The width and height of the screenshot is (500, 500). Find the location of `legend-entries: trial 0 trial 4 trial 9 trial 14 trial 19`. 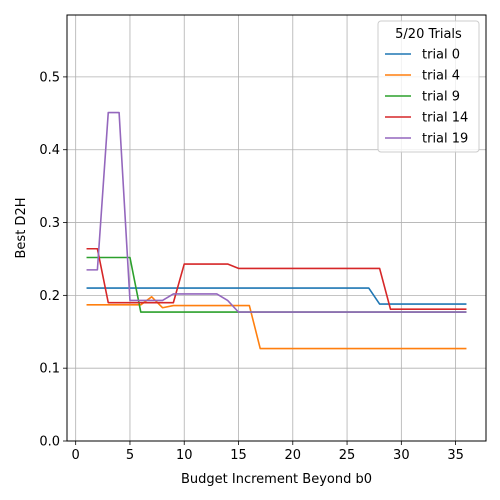

legend-entries: trial 0 trial 4 trial 9 trial 14 trial 19 is located at coordinates (426, 97).